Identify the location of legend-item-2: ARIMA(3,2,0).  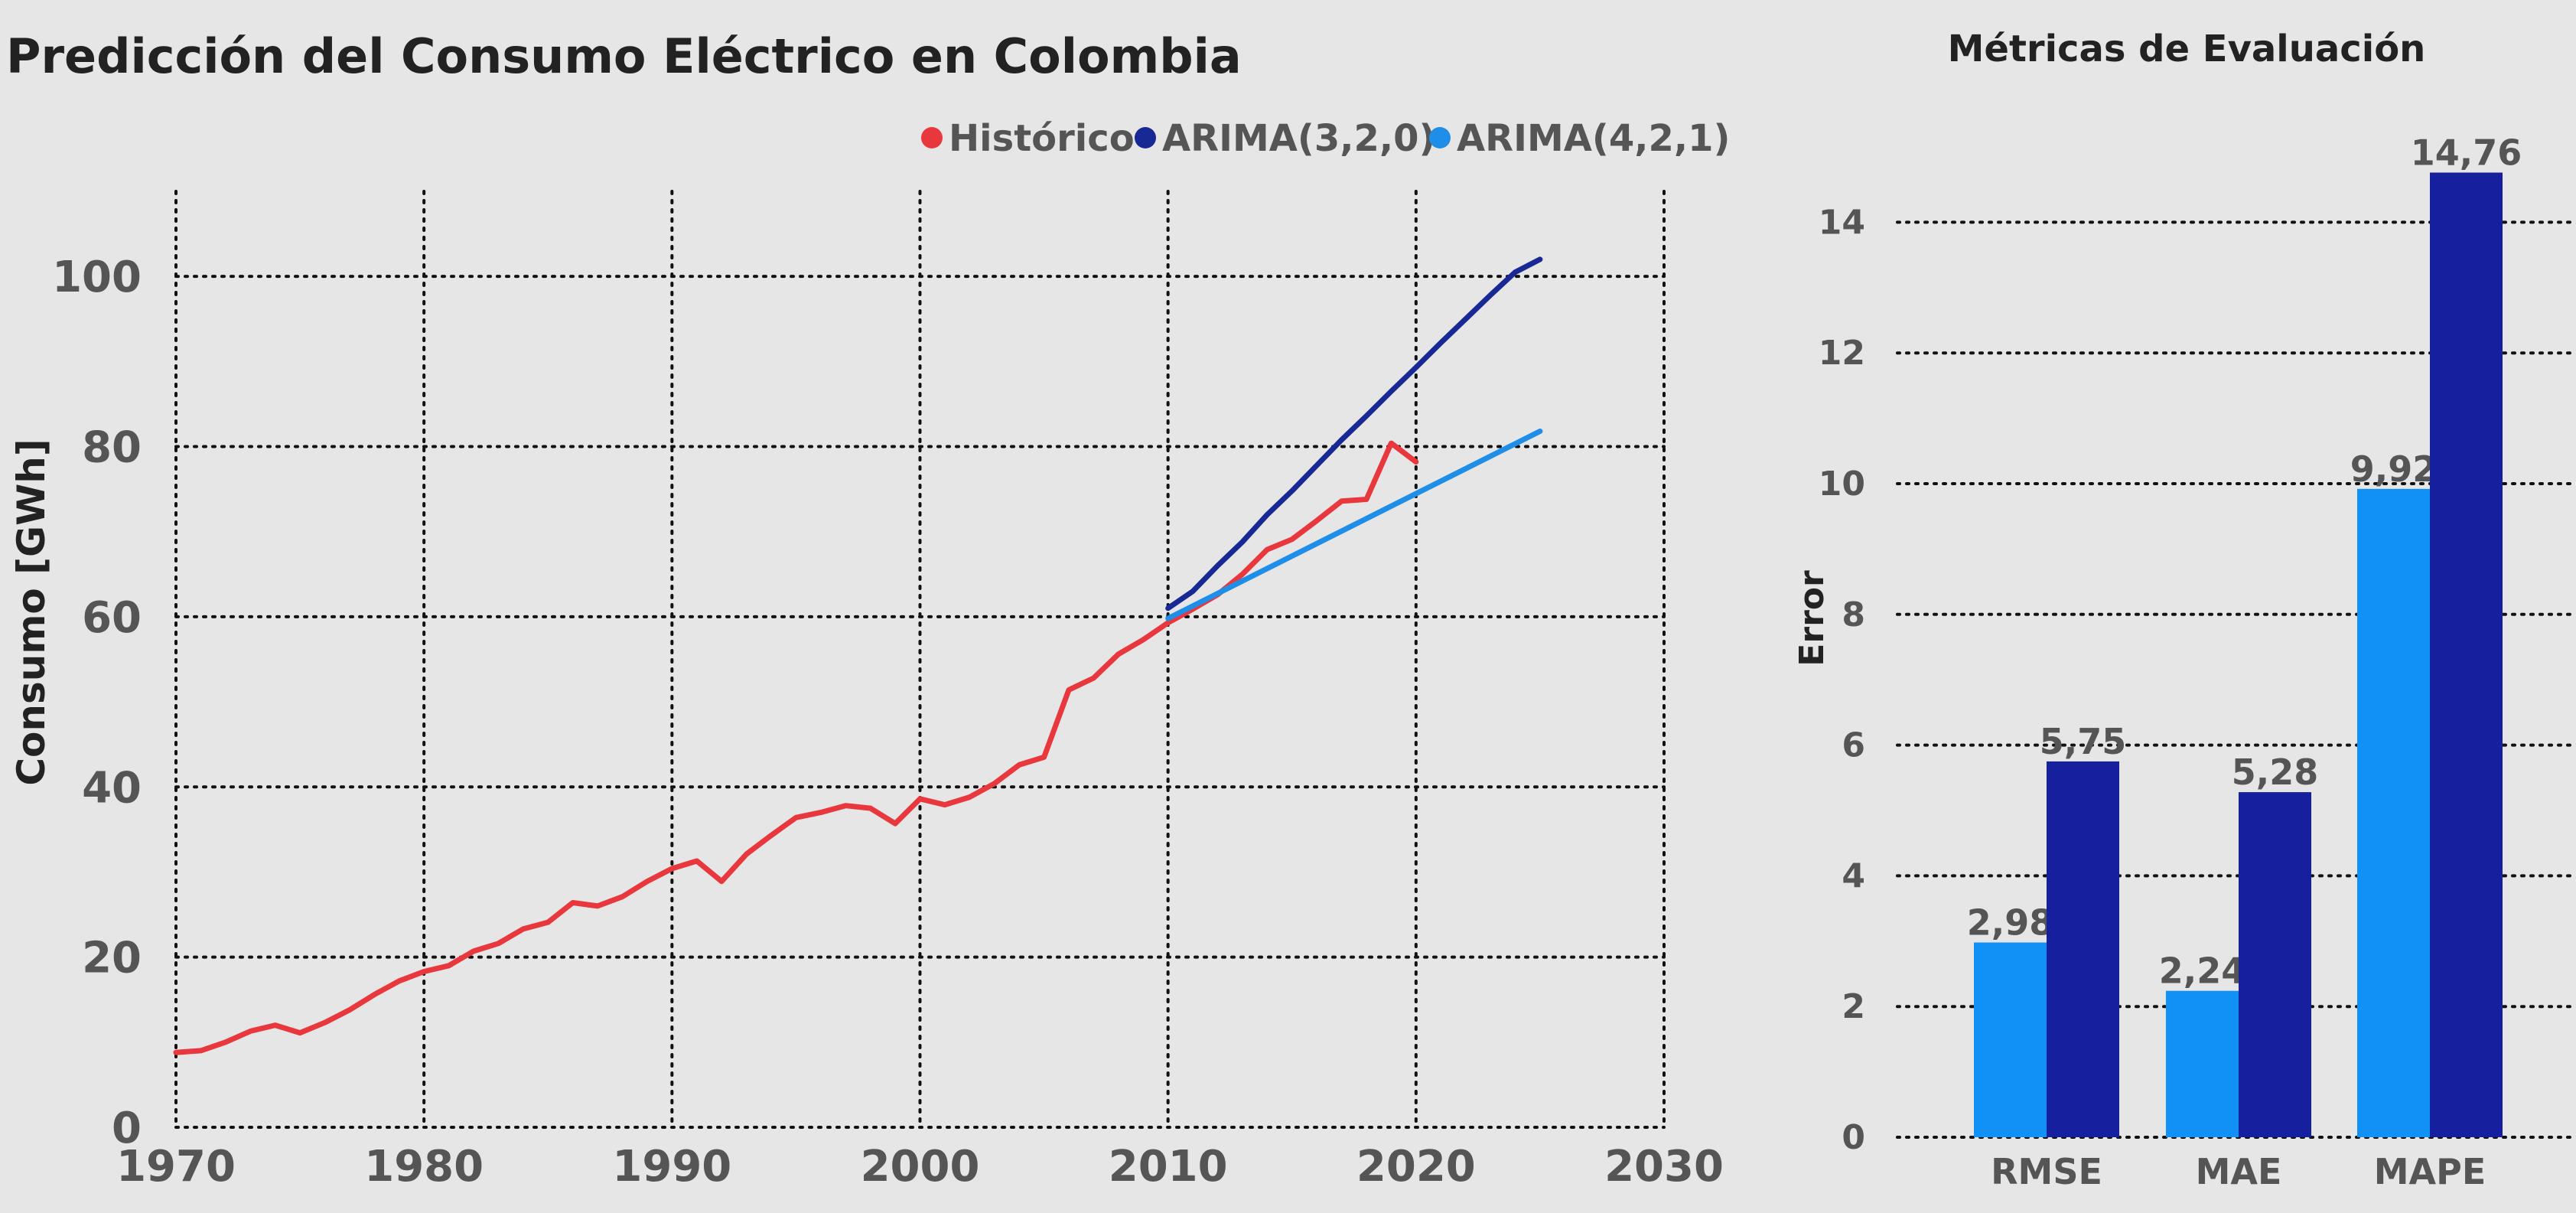
(1285, 138).